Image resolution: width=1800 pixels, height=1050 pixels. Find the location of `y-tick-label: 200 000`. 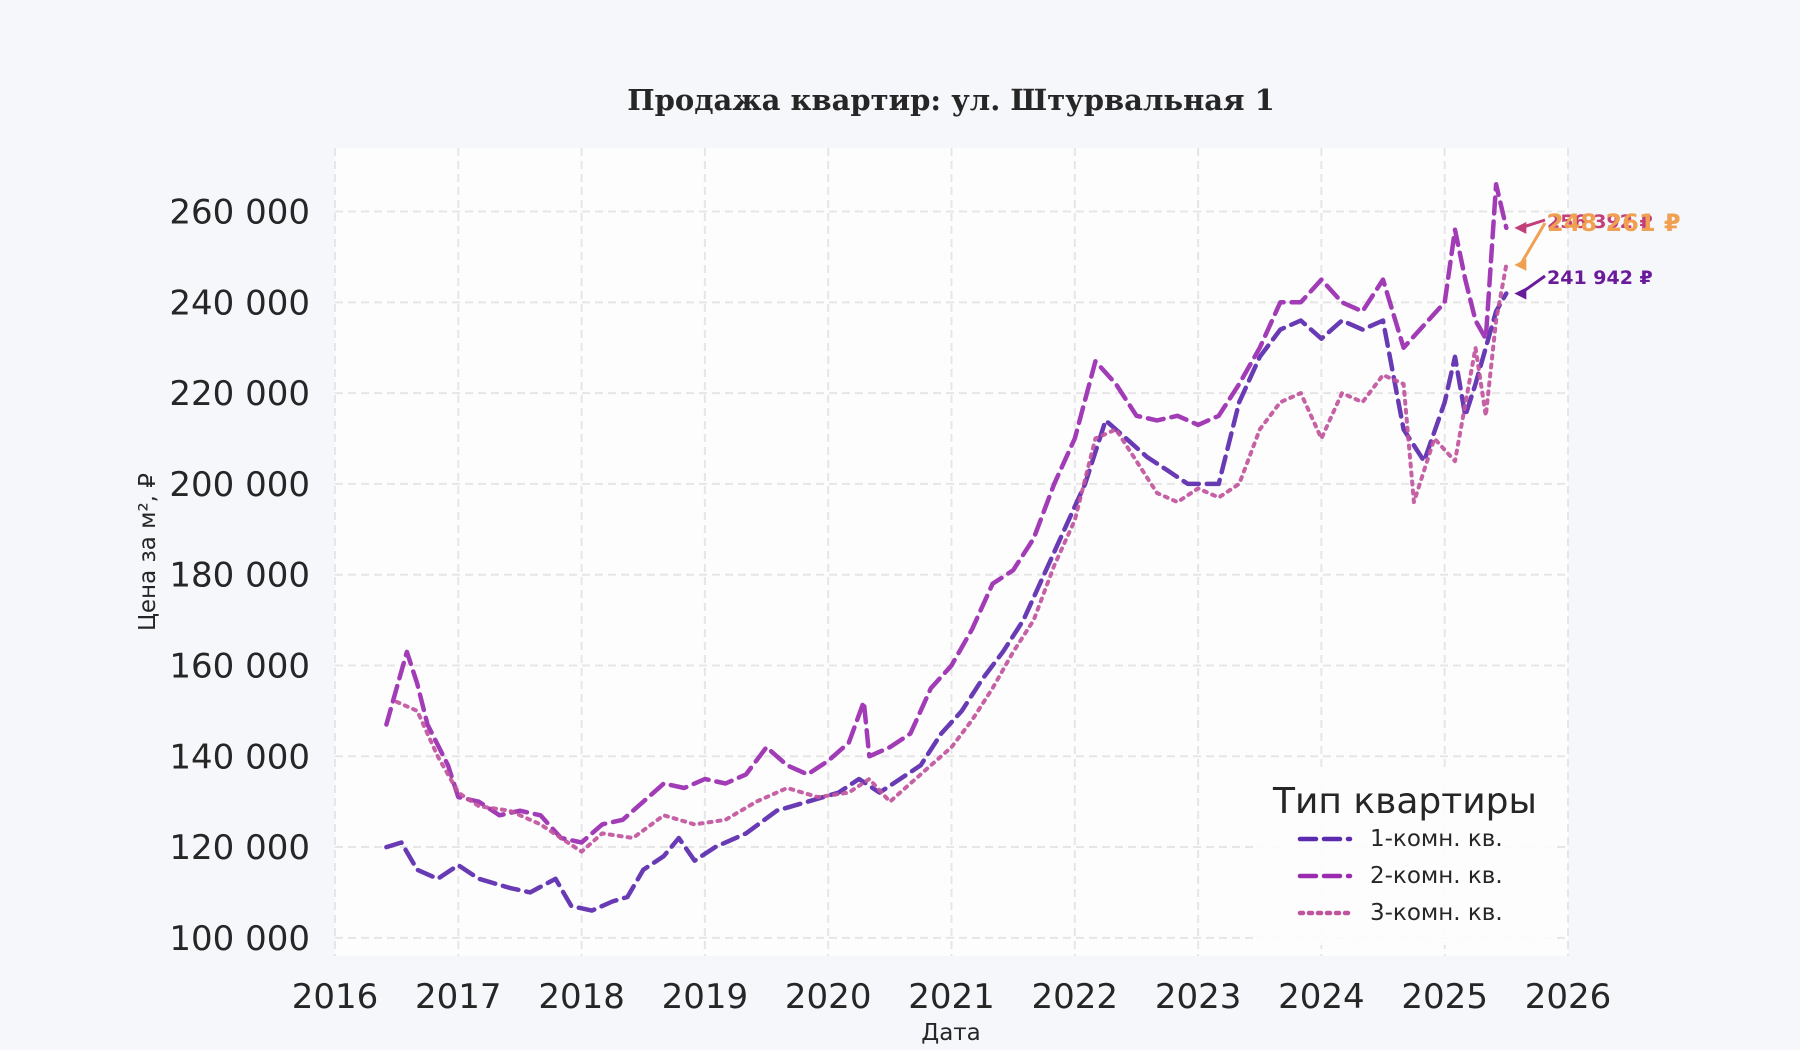

y-tick-label: 200 000 is located at coordinates (239, 485).